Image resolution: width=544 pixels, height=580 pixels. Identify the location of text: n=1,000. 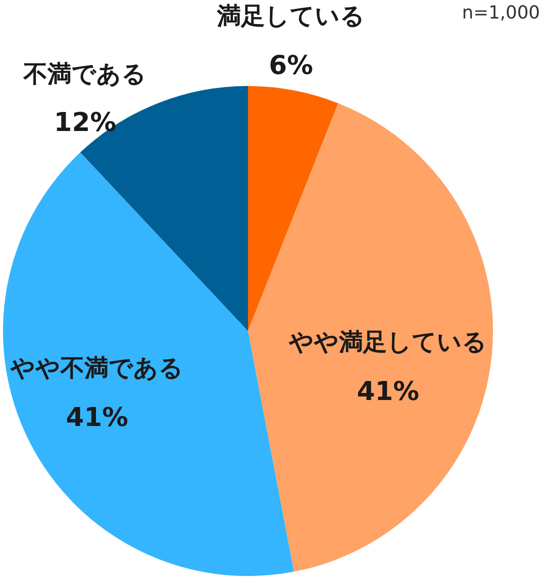
(501, 13).